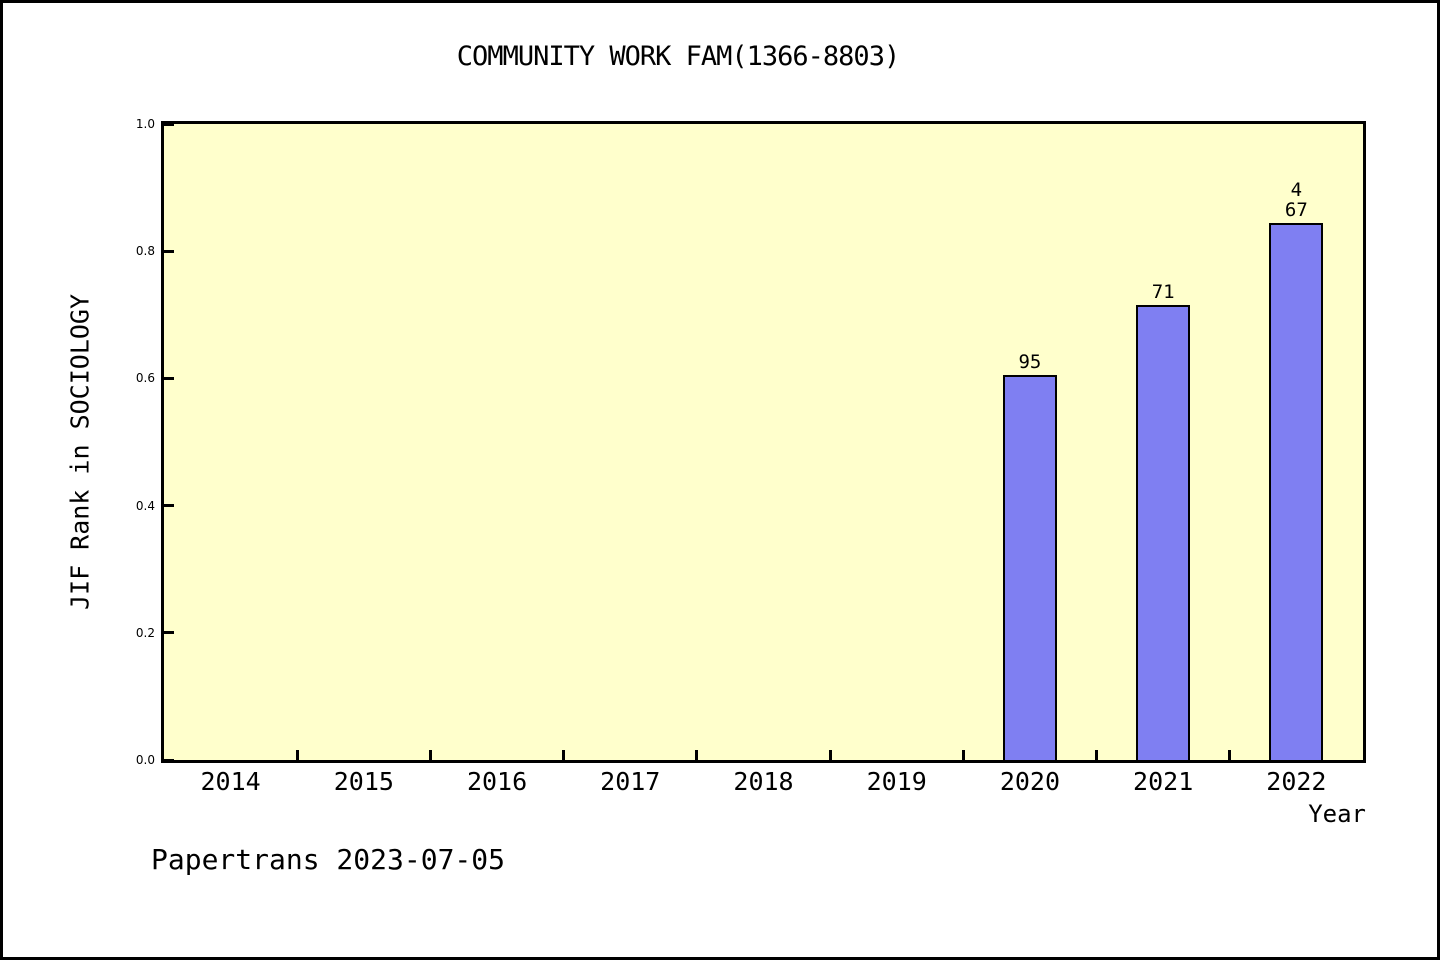  What do you see at coordinates (497, 781) in the screenshot?
I see `x-tick-label: 2016` at bounding box center [497, 781].